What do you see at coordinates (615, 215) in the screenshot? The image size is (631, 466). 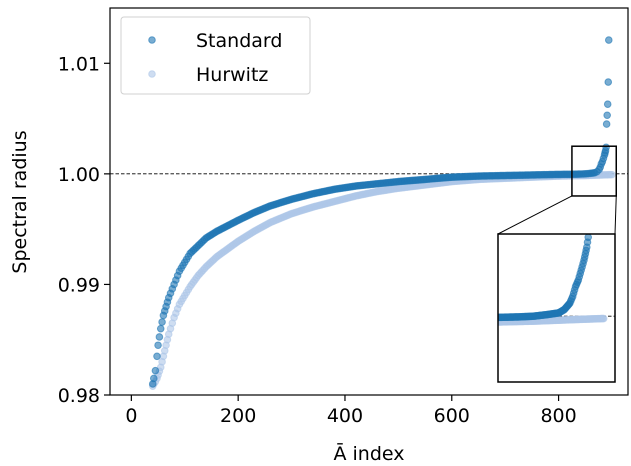 I see `zoom-connector-right` at bounding box center [615, 215].